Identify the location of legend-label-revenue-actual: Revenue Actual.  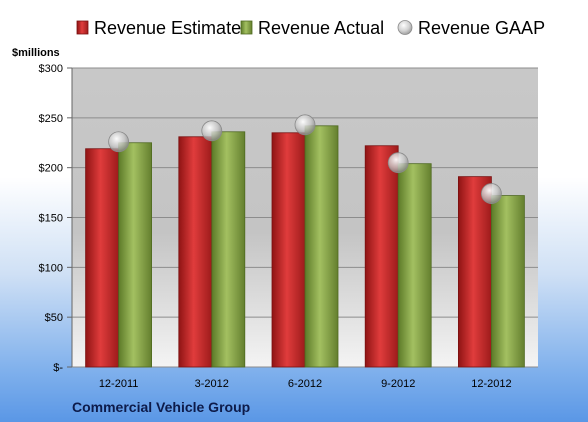
(321, 28).